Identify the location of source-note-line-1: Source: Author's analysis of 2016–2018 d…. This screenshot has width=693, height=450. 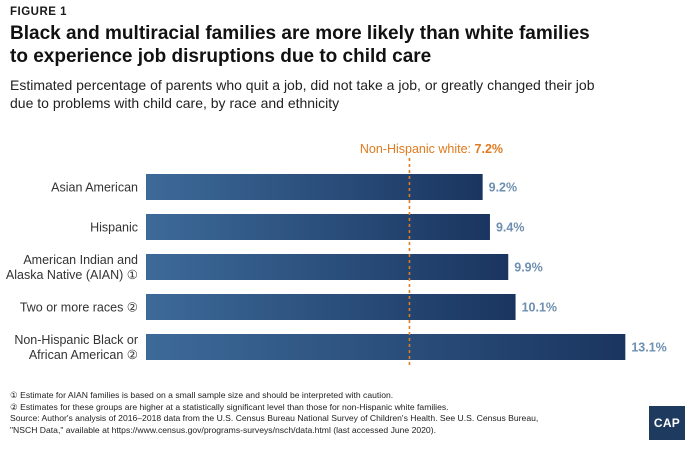
(274, 418).